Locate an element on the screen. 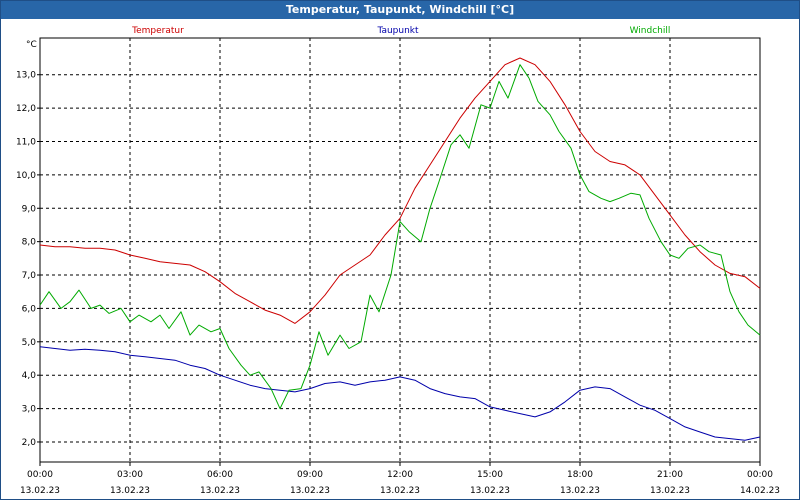  y-tick-label: 3,0 is located at coordinates (29, 410).